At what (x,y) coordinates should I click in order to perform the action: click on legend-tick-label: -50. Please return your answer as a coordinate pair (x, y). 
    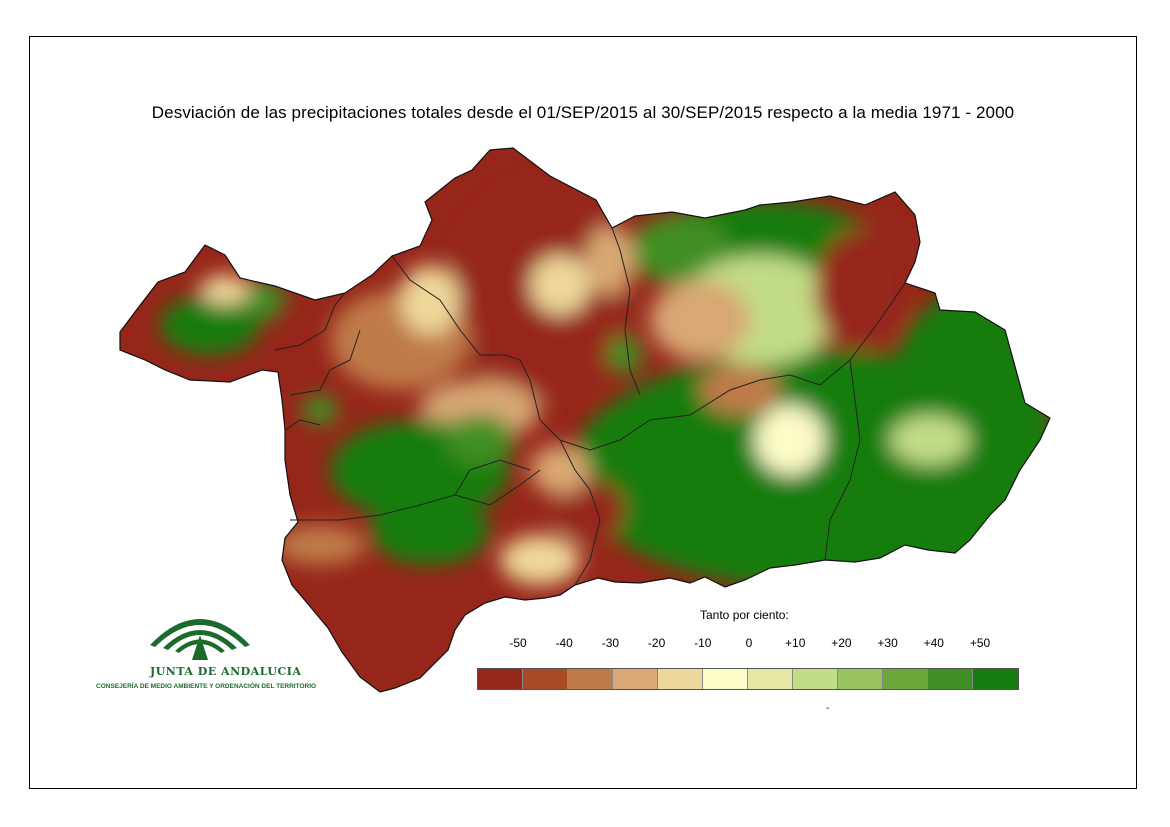
    Looking at the image, I should click on (518, 643).